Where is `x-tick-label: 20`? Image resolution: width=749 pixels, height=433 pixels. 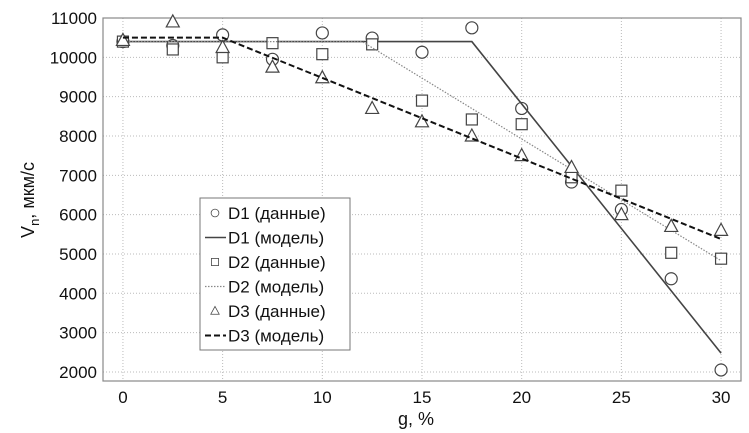 x-tick-label: 20 is located at coordinates (521, 397).